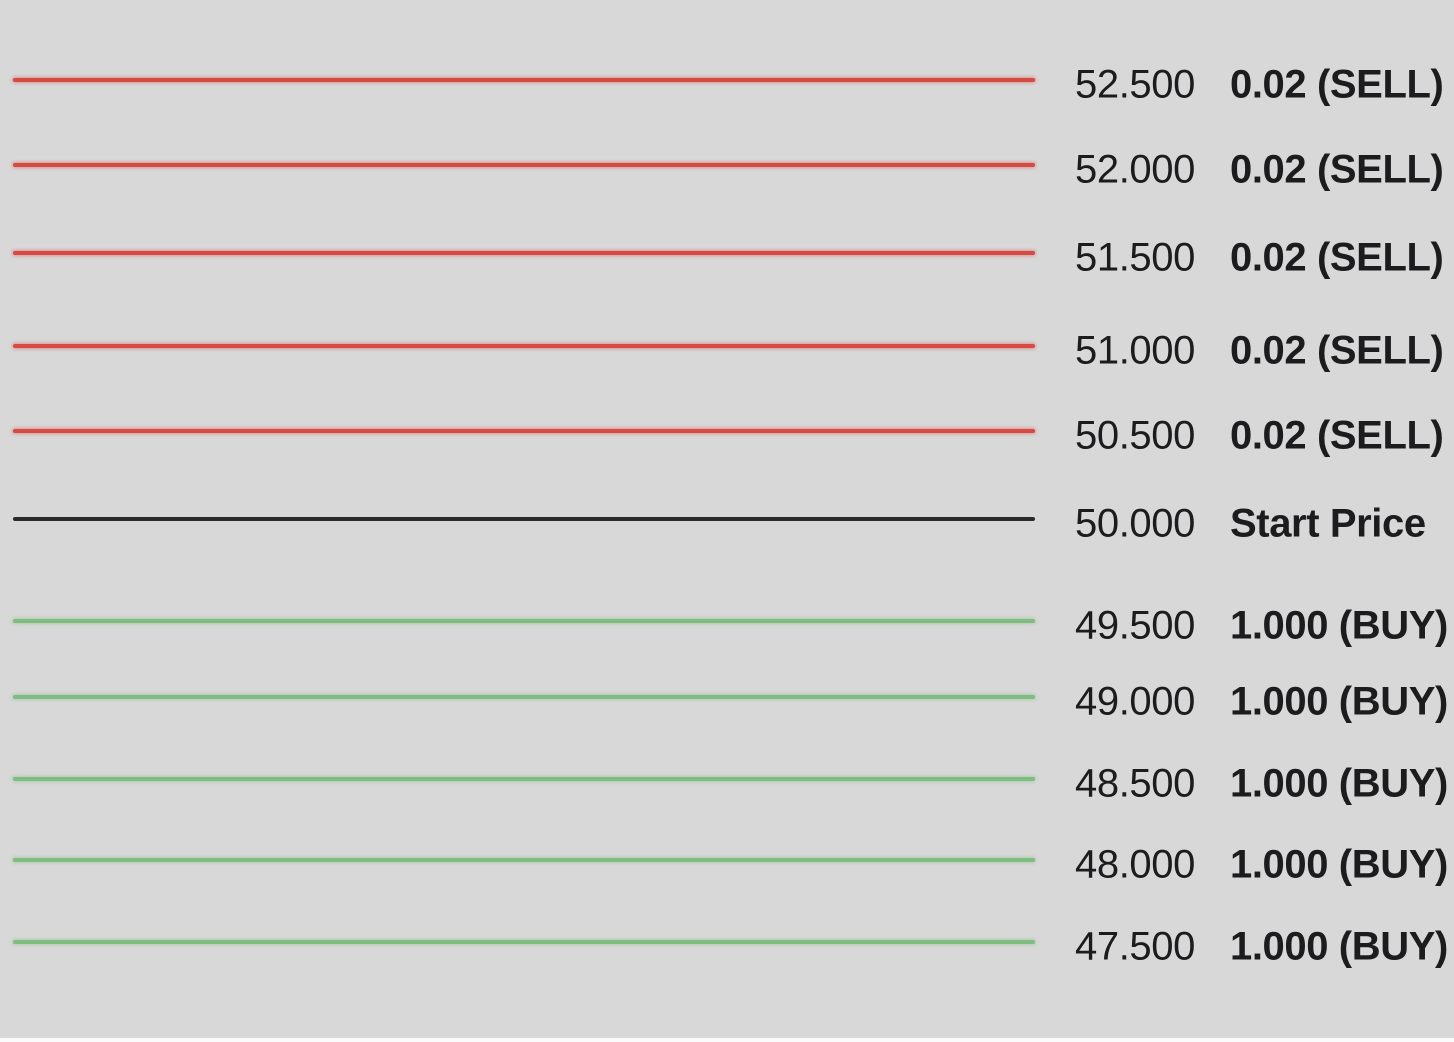 The height and width of the screenshot is (1042, 1454). I want to click on price-label: 49.500, so click(1135, 625).